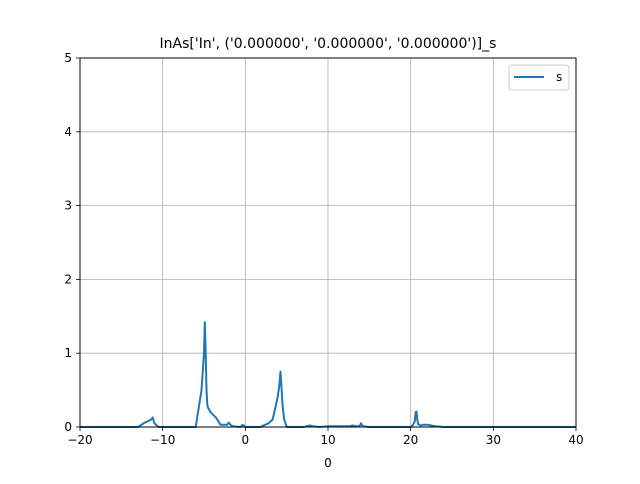  What do you see at coordinates (68, 58) in the screenshot?
I see `y-tick-label: 5` at bounding box center [68, 58].